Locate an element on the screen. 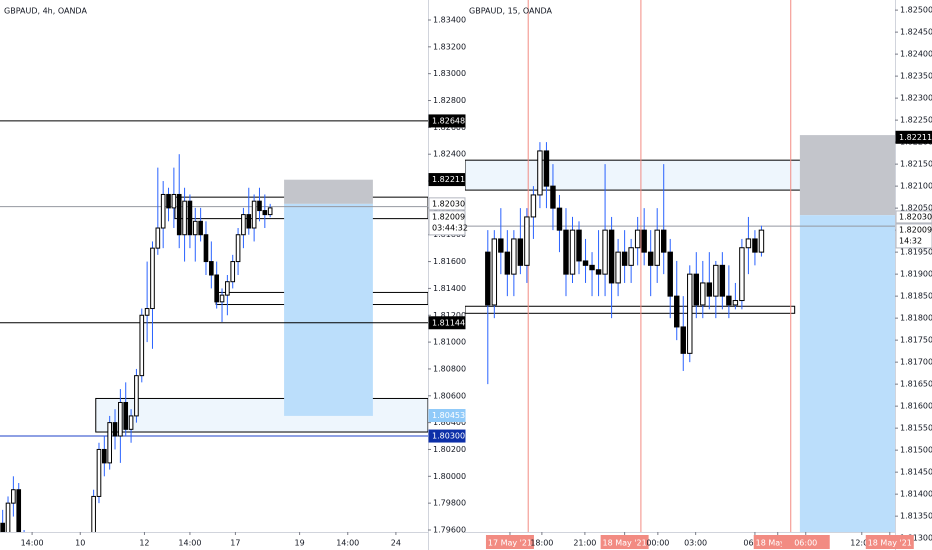 The height and width of the screenshot is (550, 932). position-target is located at coordinates (847, 373).